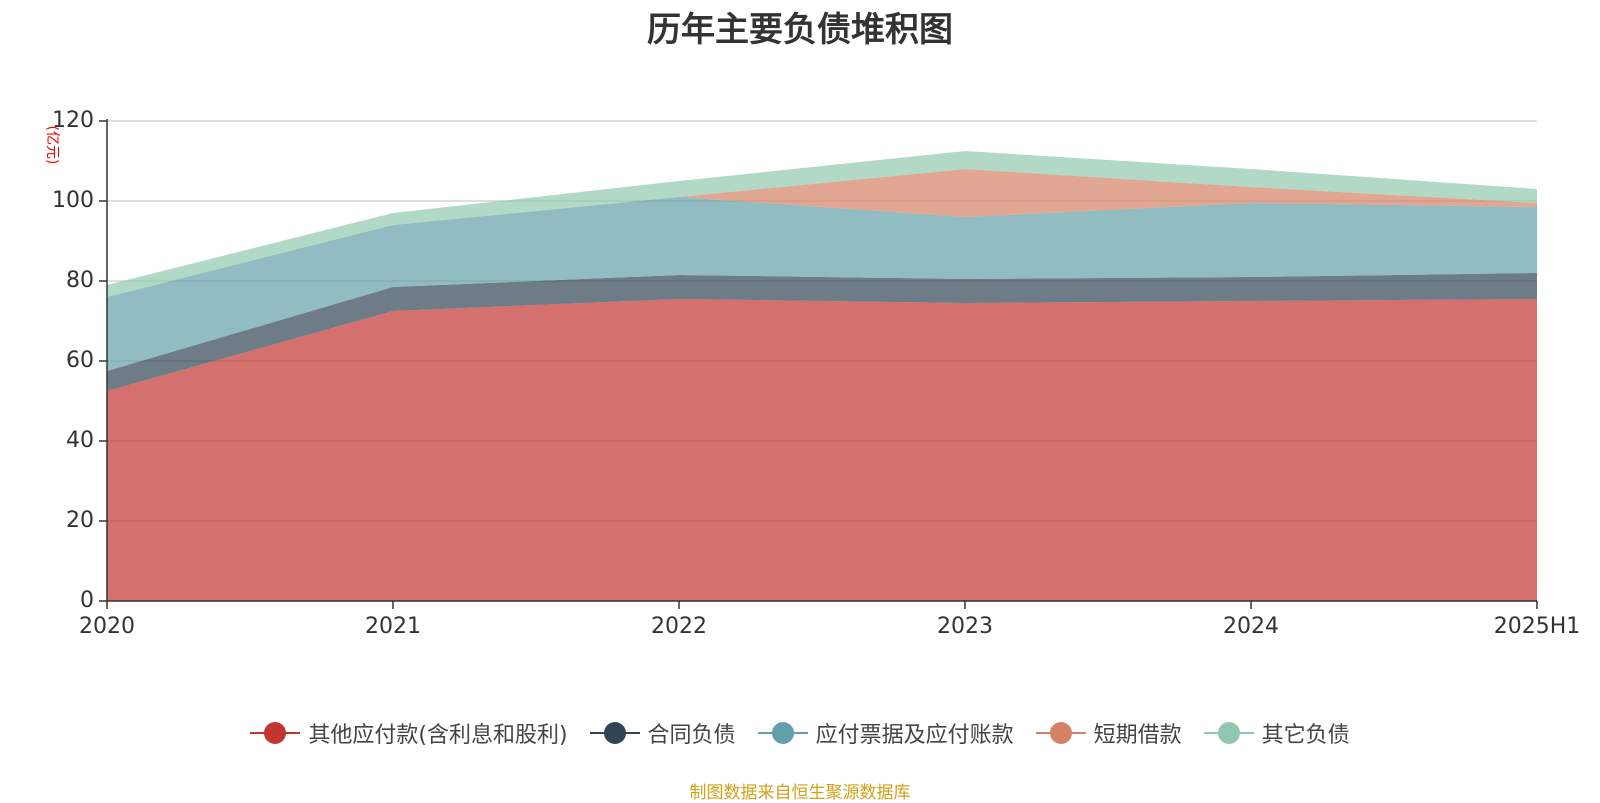 This screenshot has height=803, width=1600. What do you see at coordinates (73, 200) in the screenshot?
I see `y-tick-label: 100` at bounding box center [73, 200].